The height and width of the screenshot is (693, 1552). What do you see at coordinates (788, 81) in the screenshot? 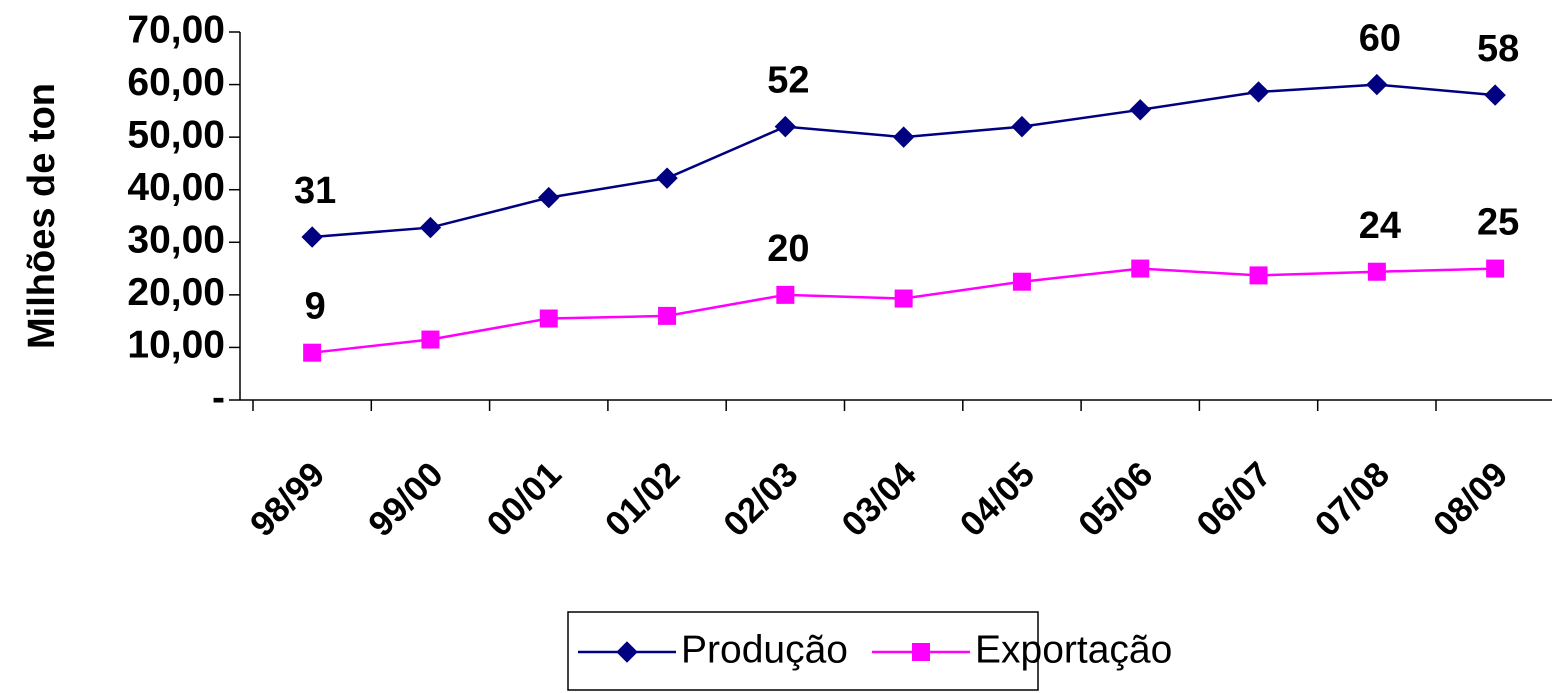
I see `data-label: 52` at bounding box center [788, 81].